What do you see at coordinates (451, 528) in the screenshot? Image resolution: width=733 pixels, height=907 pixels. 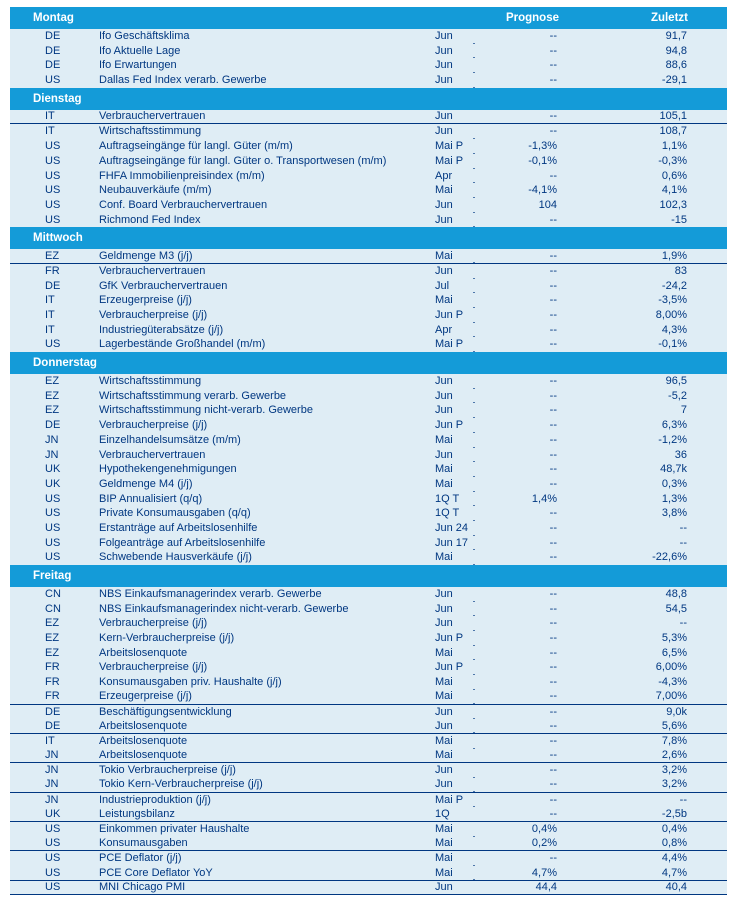 I see `reference-period: Jun 24` at bounding box center [451, 528].